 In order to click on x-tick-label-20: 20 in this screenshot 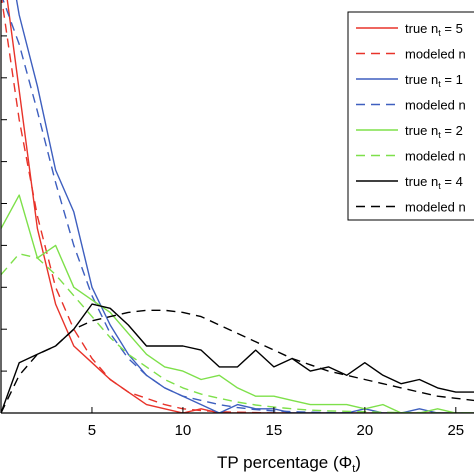, I will do `click(365, 430)`.